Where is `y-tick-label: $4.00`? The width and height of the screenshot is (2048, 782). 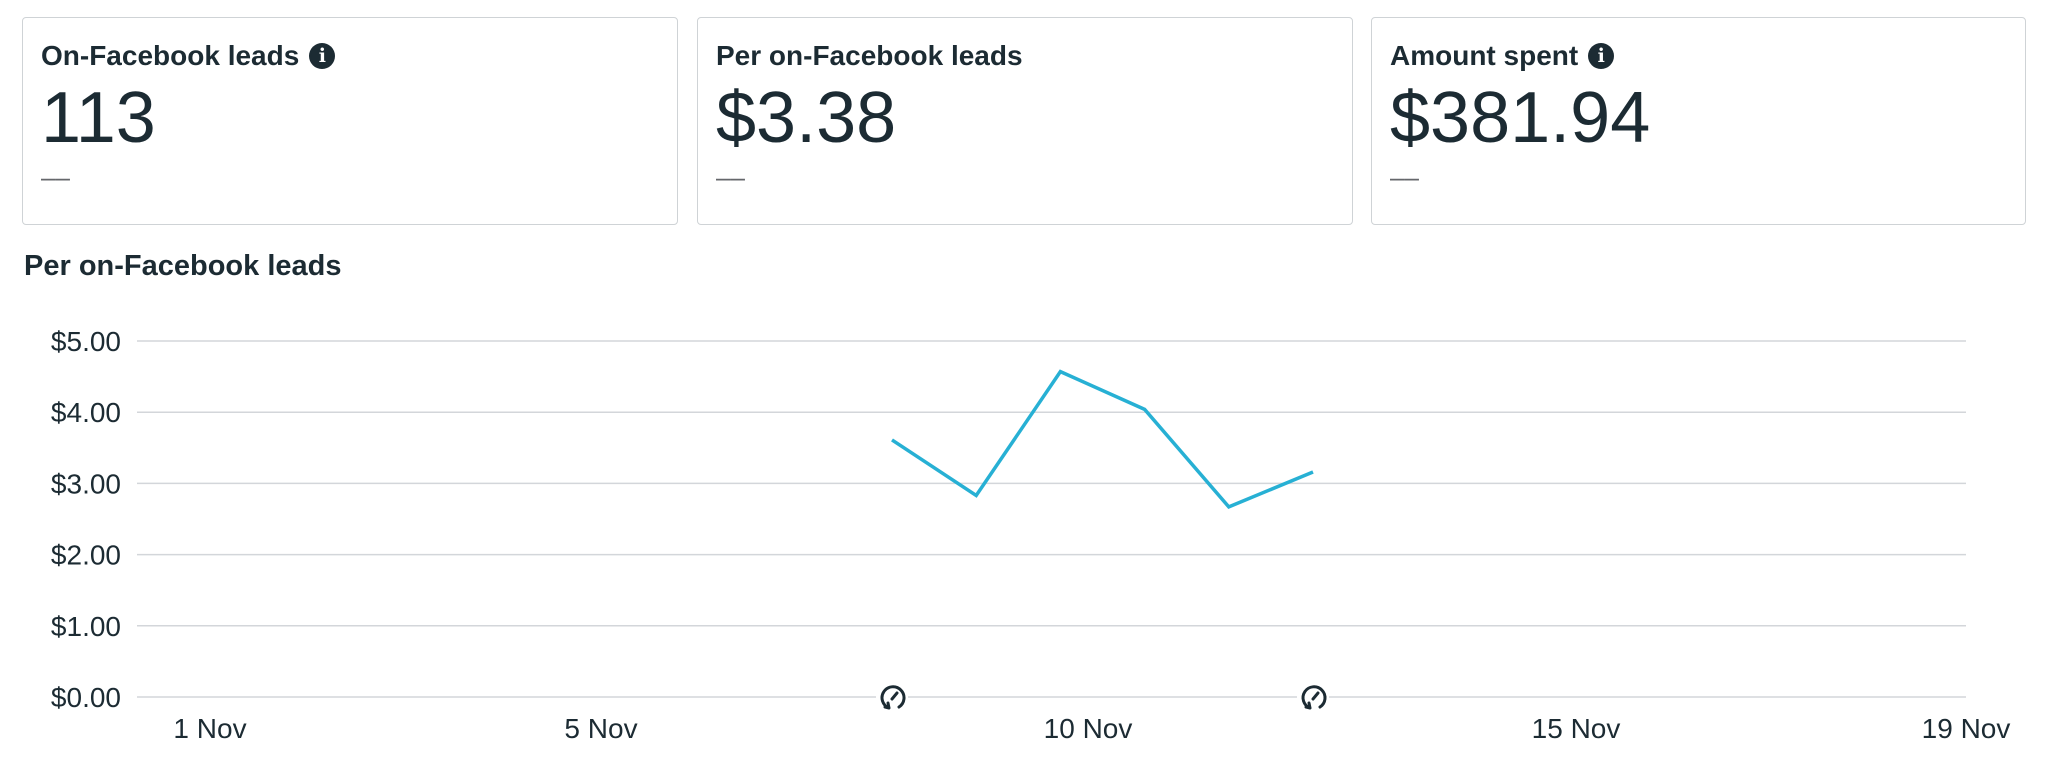
y-tick-label: $4.00 is located at coordinates (86, 412).